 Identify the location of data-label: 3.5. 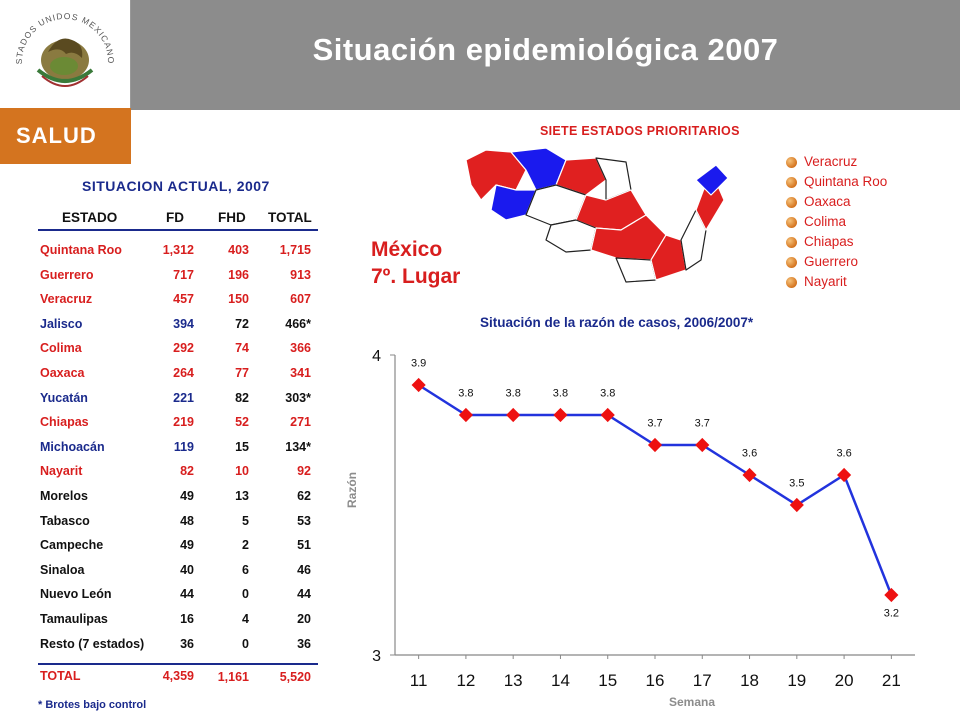
(796, 484).